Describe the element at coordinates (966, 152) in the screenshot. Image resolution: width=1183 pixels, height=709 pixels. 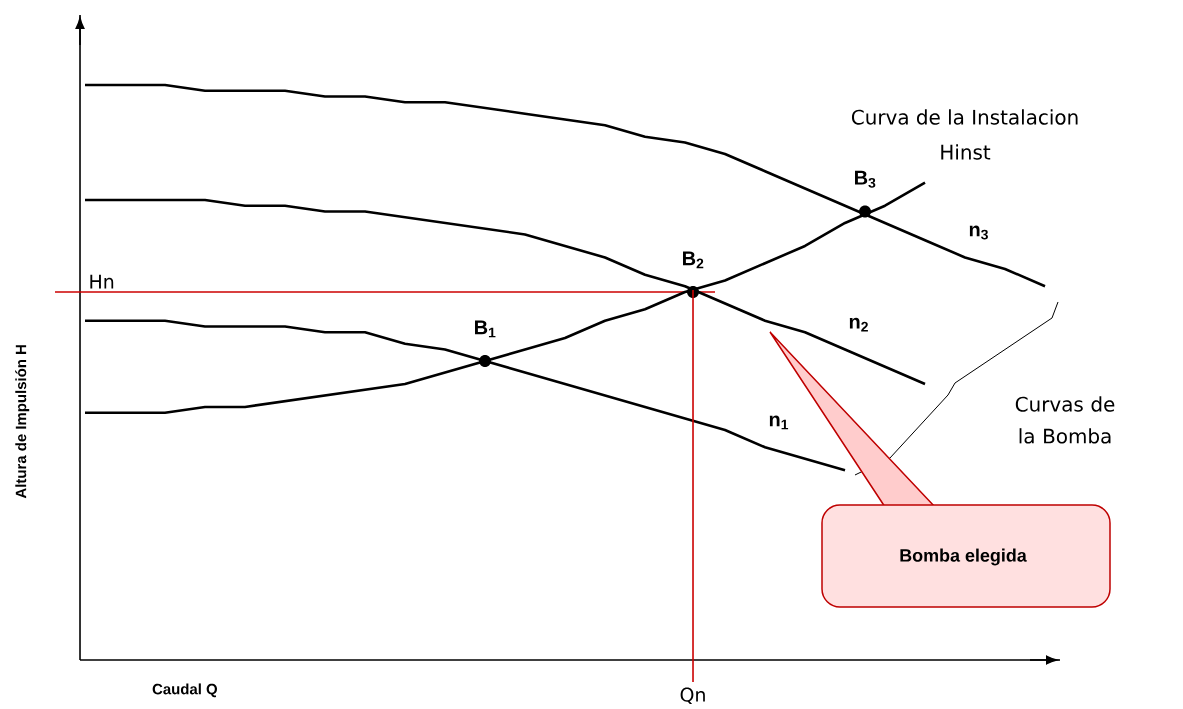
I see `annotation: Hinst` at that location.